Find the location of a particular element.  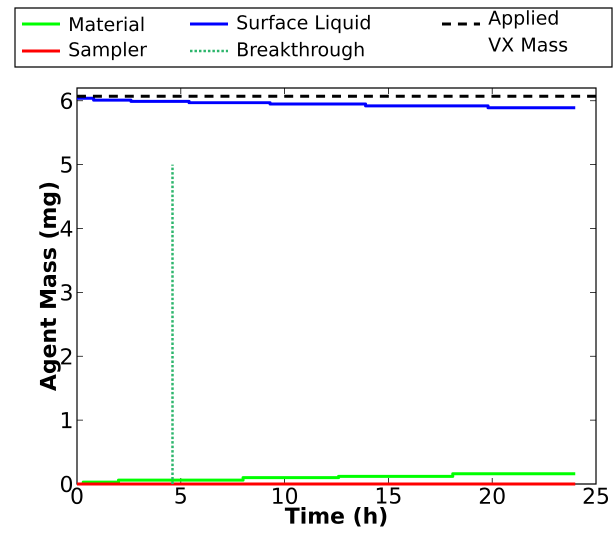

y-tick-label: 2 is located at coordinates (66, 356).